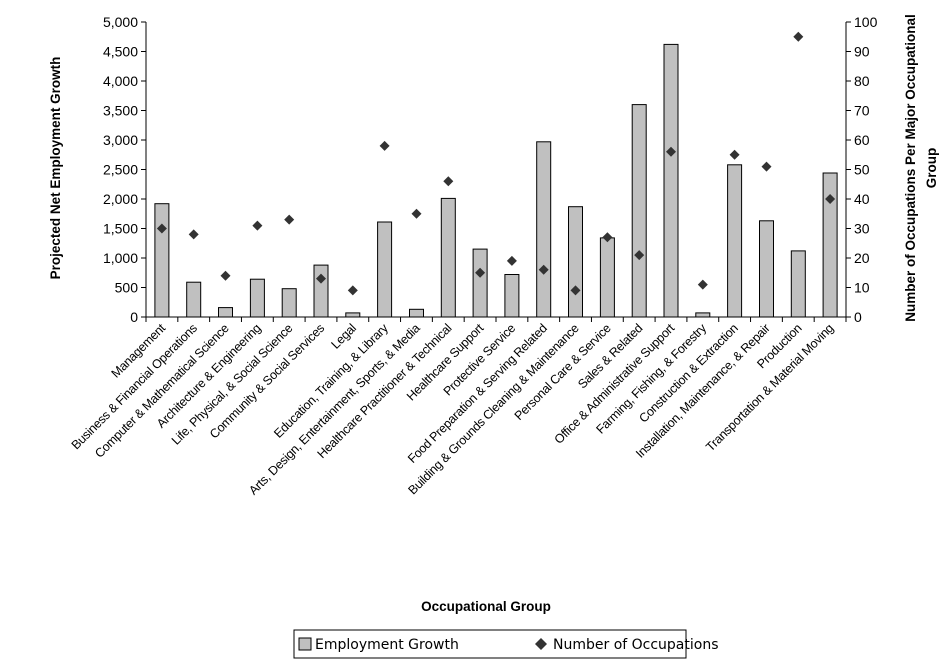 The image size is (944, 660). Describe the element at coordinates (862, 229) in the screenshot. I see `y-tick-right-label: 30` at that location.